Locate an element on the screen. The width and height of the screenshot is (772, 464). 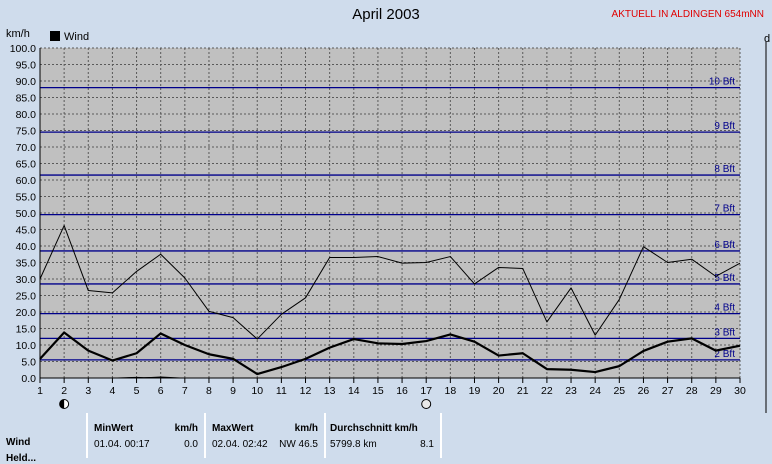
avg-header: Durchschnitt km/h is located at coordinates (374, 428).